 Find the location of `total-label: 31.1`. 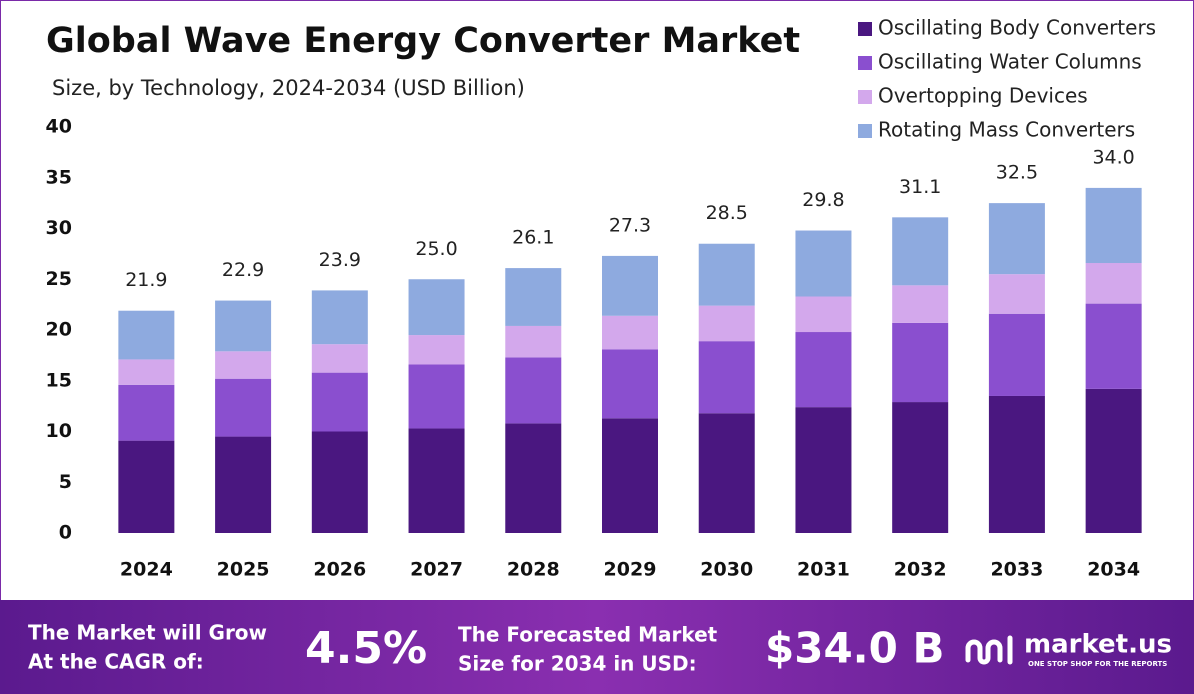

total-label: 31.1 is located at coordinates (920, 187).